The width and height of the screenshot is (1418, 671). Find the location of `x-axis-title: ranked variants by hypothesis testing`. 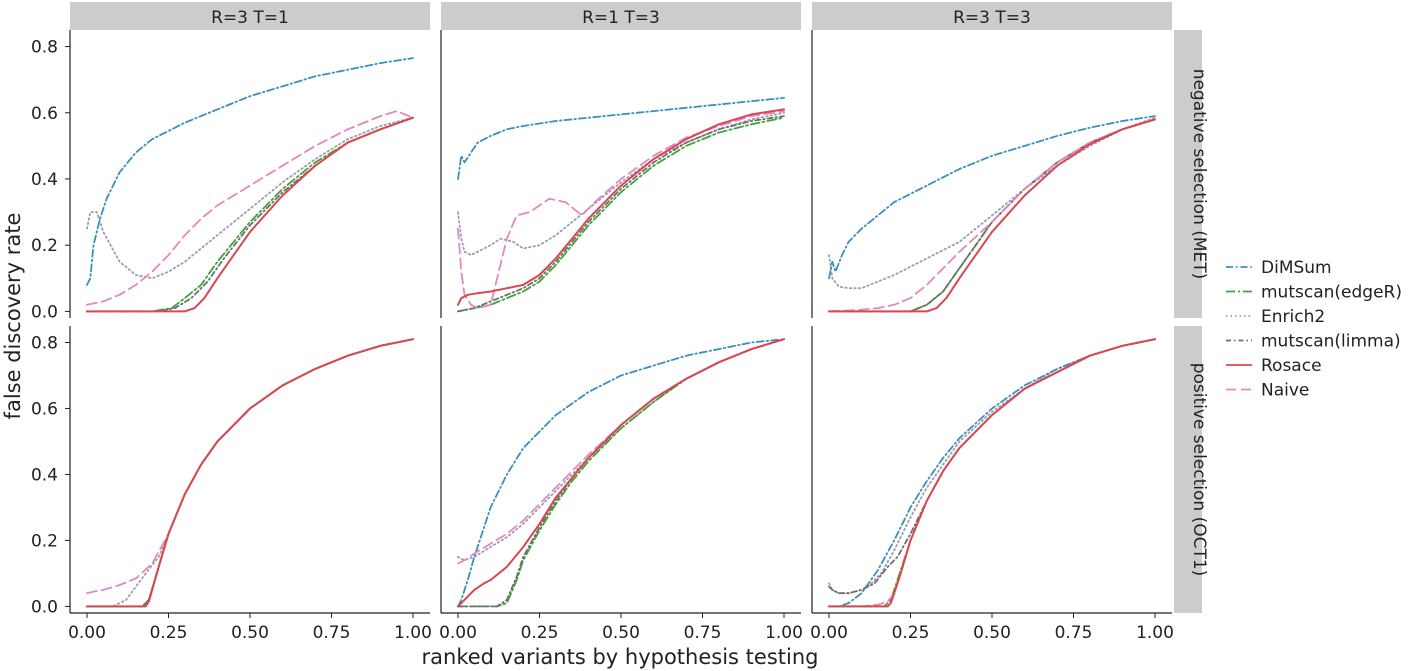

x-axis-title: ranked variants by hypothesis testing is located at coordinates (620, 657).